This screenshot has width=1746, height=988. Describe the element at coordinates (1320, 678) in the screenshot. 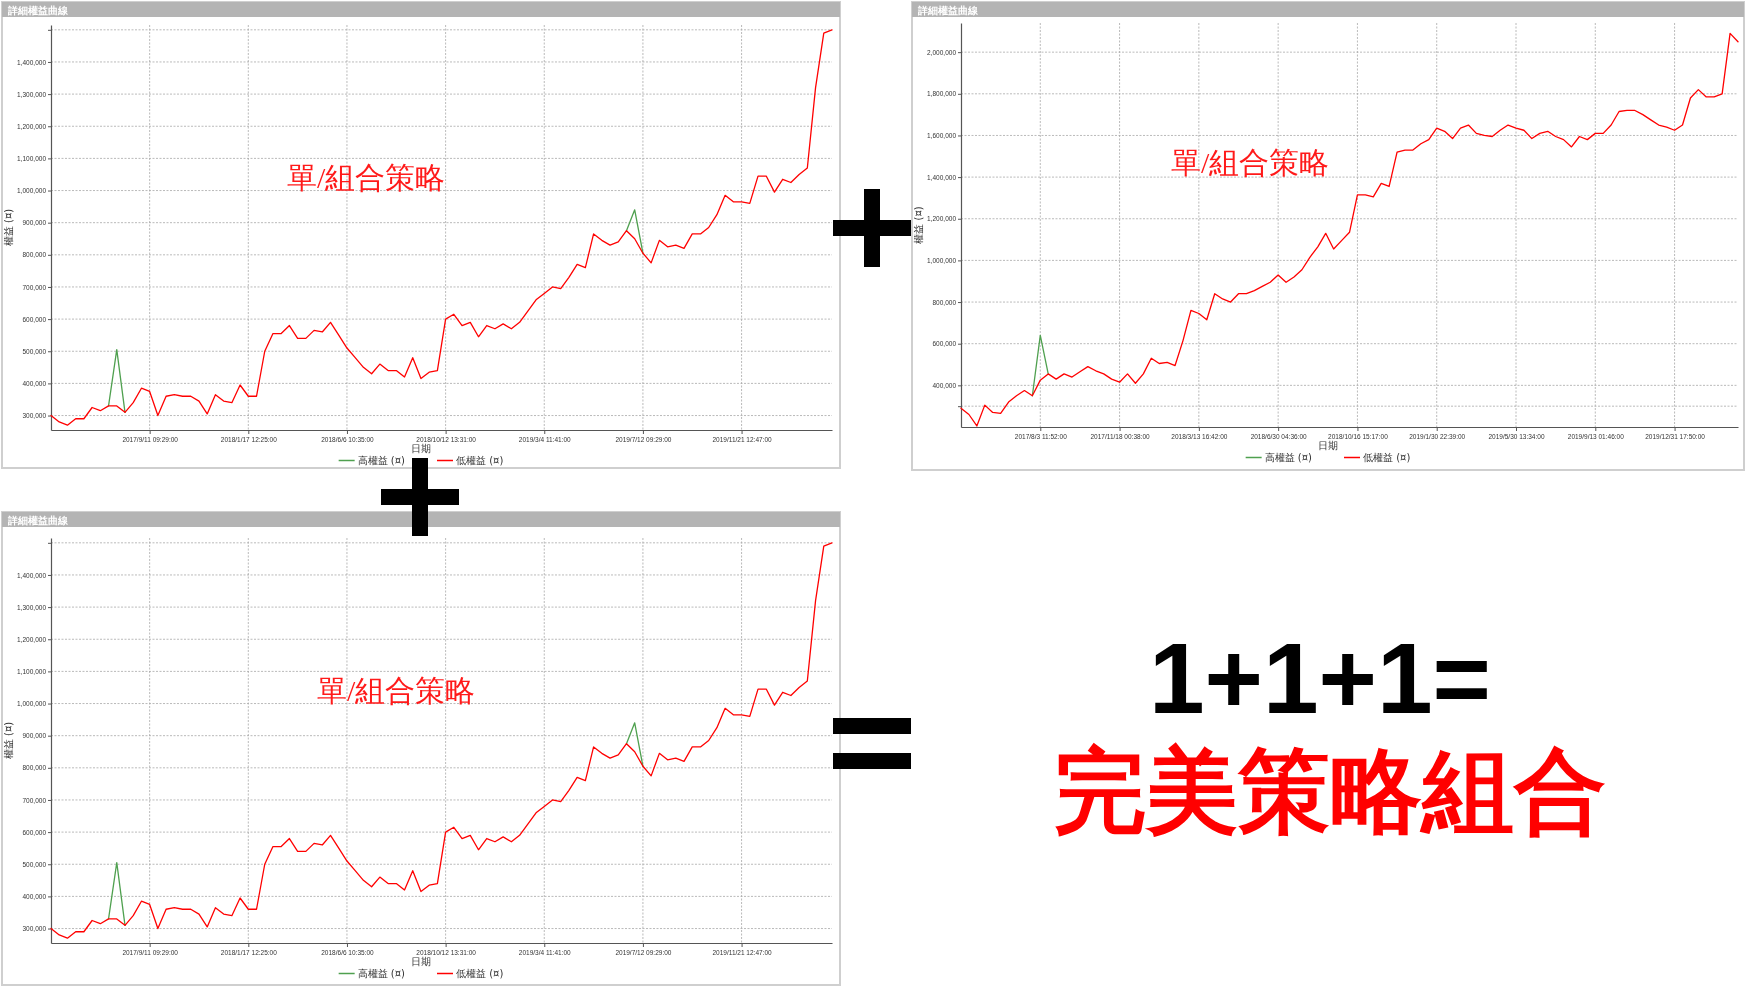

I see `text: 1+1+1=` at that location.